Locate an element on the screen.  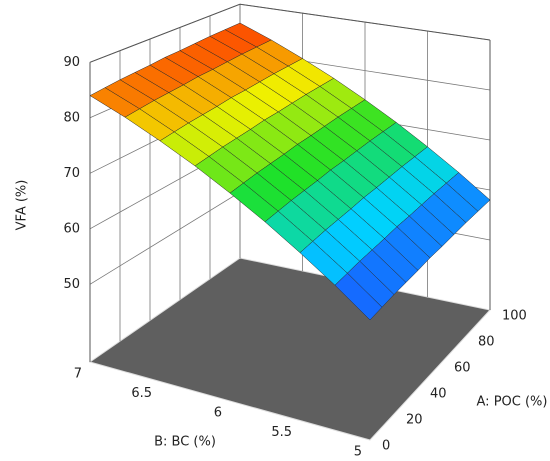
z-axis-title: VFA (%) is located at coordinates (22, 205).